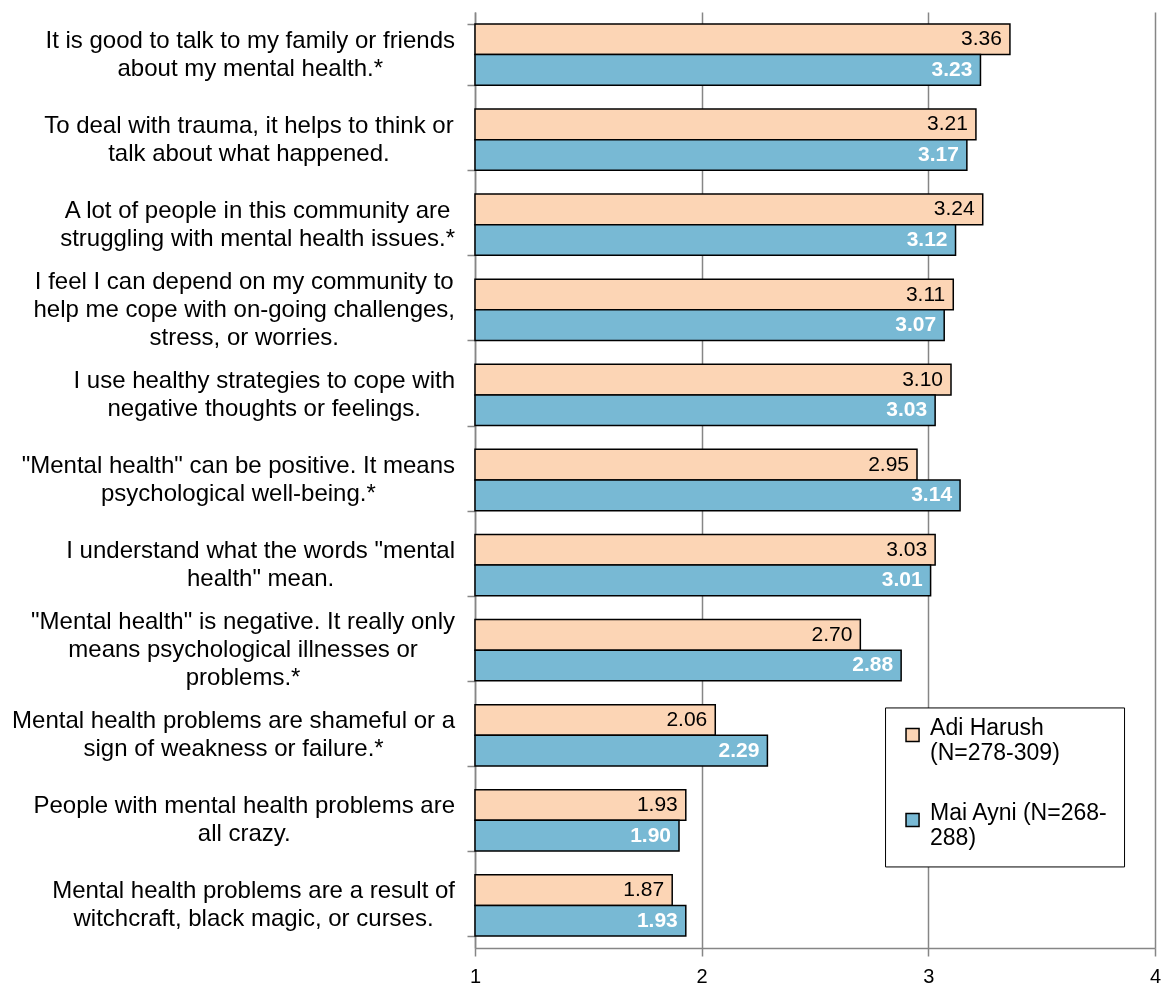 Image resolution: width=1171 pixels, height=994 pixels. Describe the element at coordinates (873, 664) in the screenshot. I see `data-label: 2.88` at that location.